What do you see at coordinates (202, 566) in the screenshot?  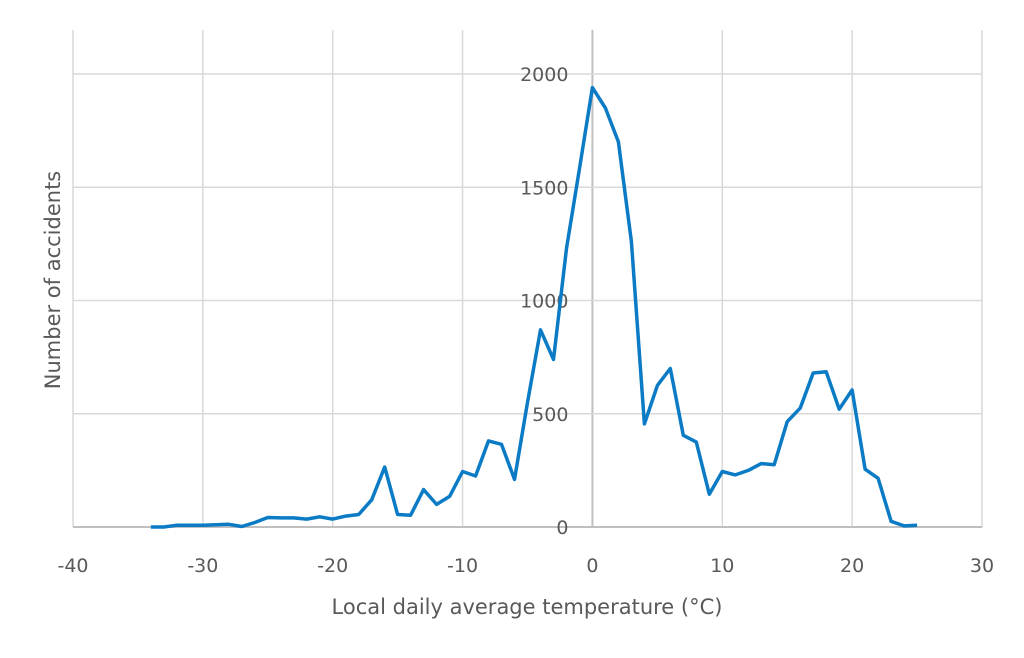 I see `x-tick-label: -30` at bounding box center [202, 566].